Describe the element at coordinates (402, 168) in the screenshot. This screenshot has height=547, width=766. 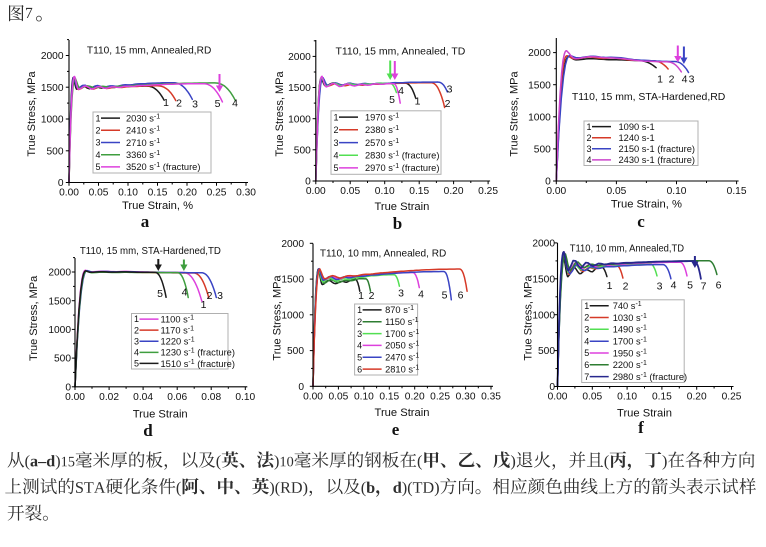
I see `svg-text: 2970 s-1 (fracture)` at that location.